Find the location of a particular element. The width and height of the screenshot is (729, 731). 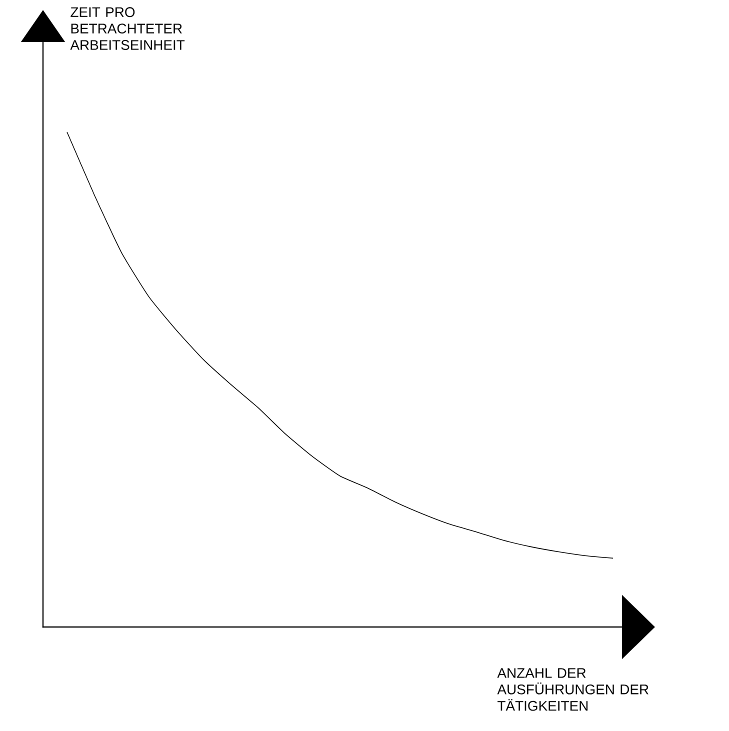

text: ZEIT PRO BETRACHTETER ARBEITSEINHEIT is located at coordinates (127, 28).